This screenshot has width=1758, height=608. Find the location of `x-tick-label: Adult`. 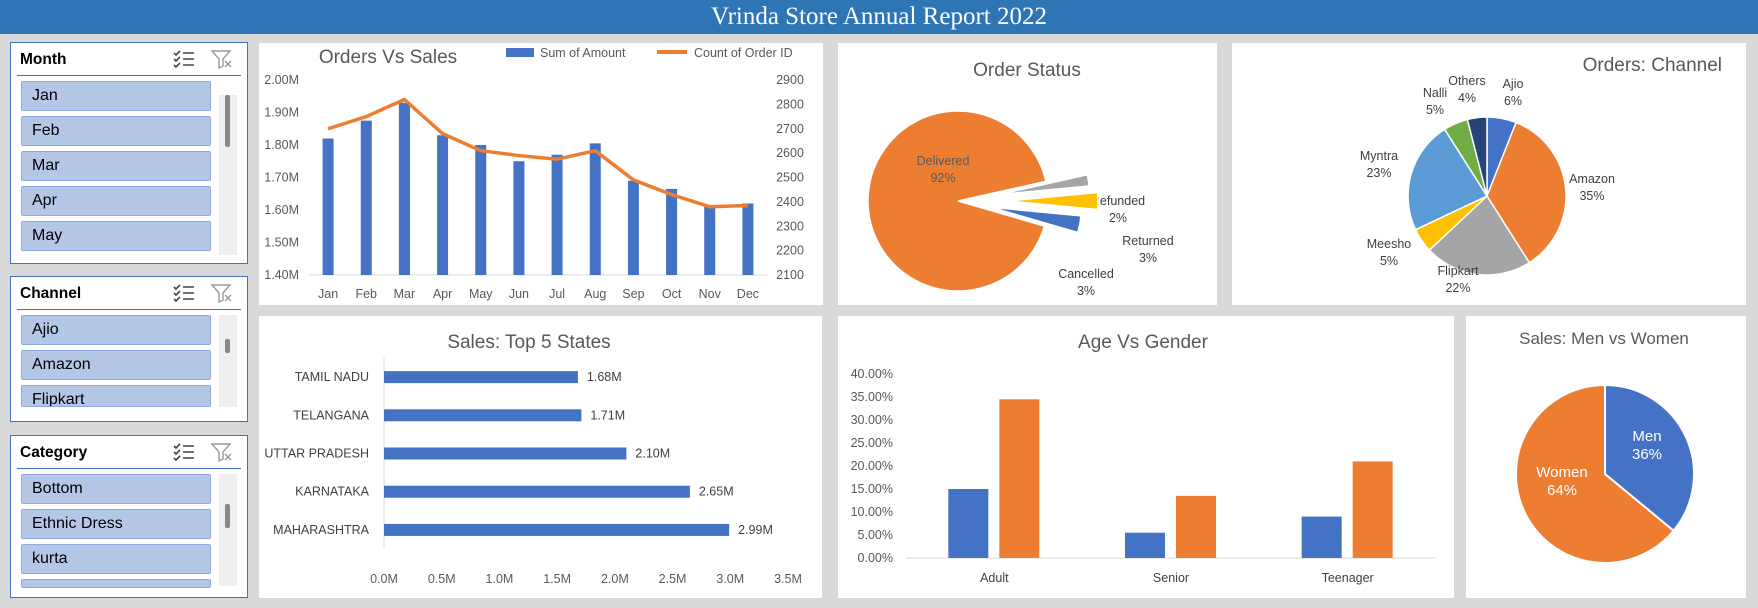

x-tick-label: Adult is located at coordinates (994, 578).